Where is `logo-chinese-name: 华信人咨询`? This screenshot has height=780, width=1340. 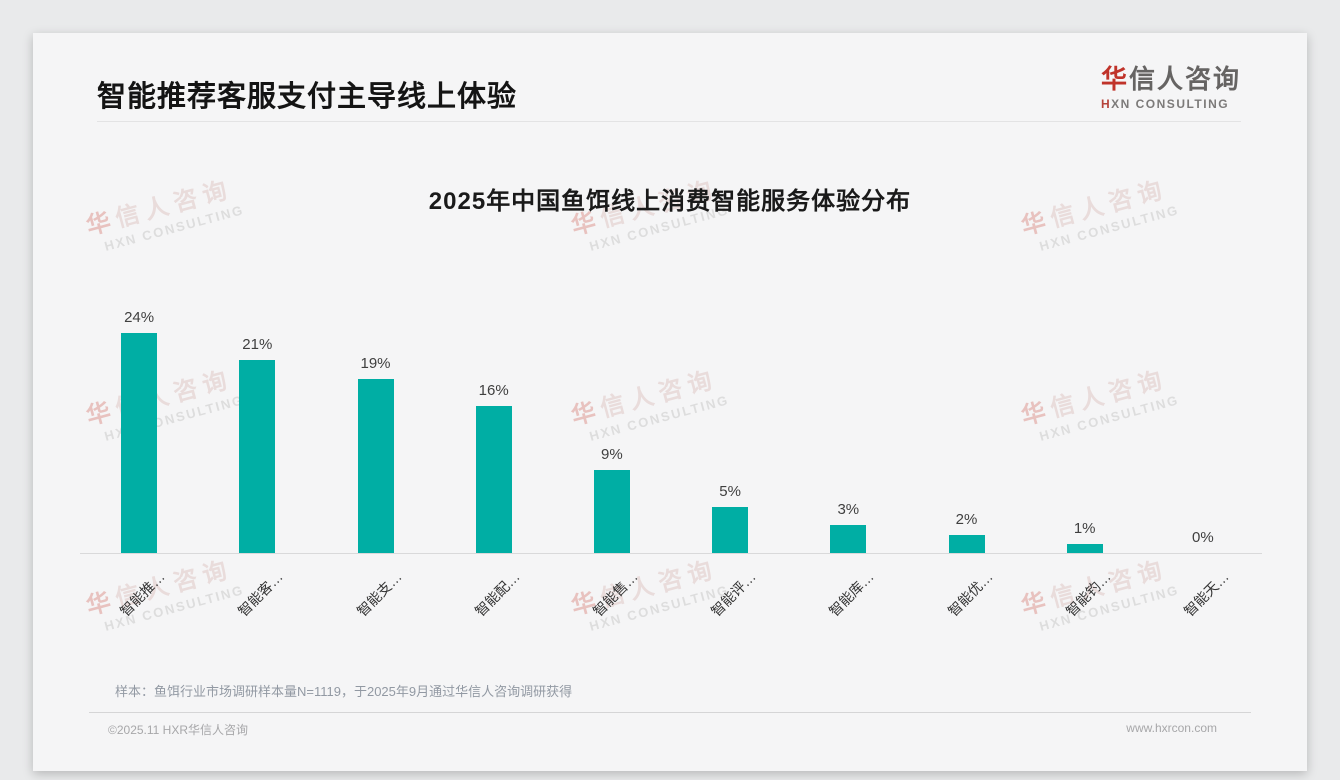
logo-chinese-name: 华信人咨询 is located at coordinates (1171, 77).